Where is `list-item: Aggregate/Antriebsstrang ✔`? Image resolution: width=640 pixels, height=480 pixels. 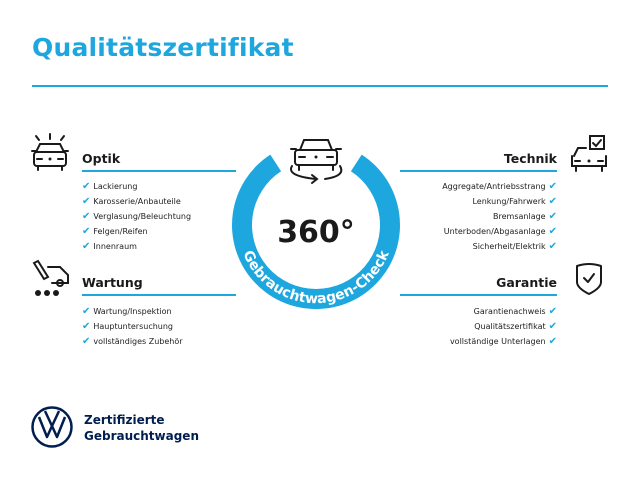 list-item: Aggregate/Antriebsstrang ✔ is located at coordinates (499, 186).